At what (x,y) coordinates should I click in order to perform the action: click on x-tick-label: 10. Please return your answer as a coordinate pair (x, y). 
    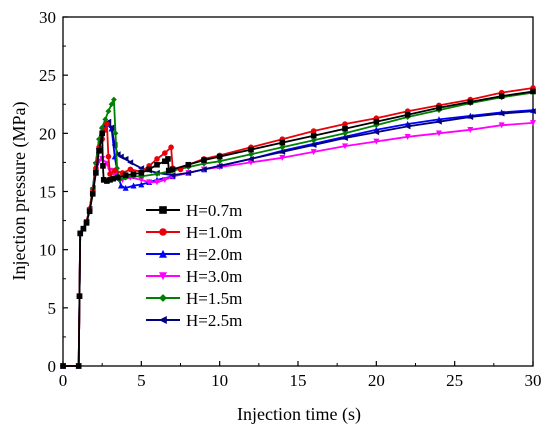
    Looking at the image, I should click on (219, 380).